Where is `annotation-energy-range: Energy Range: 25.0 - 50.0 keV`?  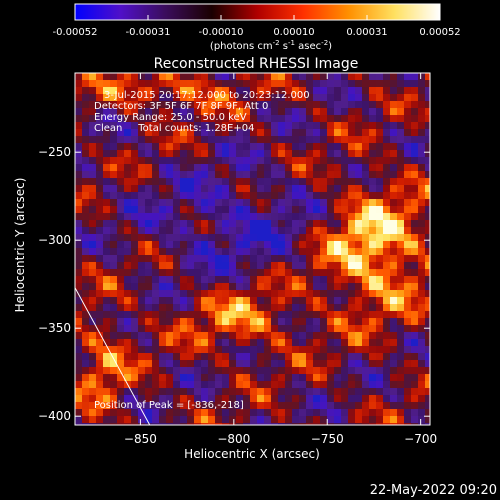 annotation-energy-range: Energy Range: 25.0 - 50.0 keV is located at coordinates (170, 117).